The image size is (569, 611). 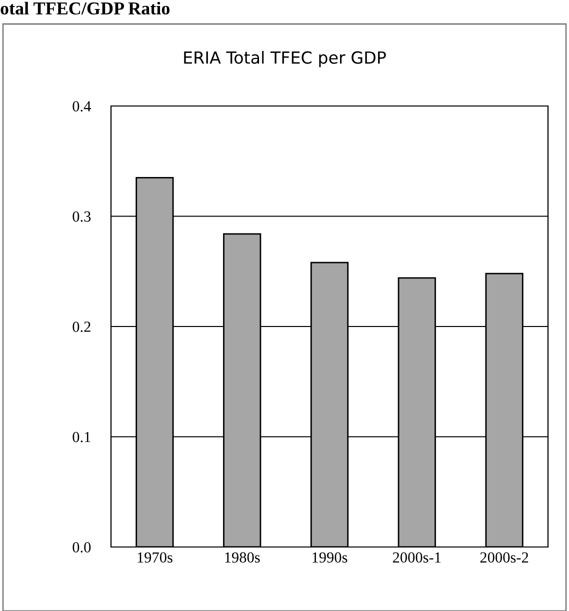 What do you see at coordinates (81, 327) in the screenshot?
I see `y-tick-label: 0.2` at bounding box center [81, 327].